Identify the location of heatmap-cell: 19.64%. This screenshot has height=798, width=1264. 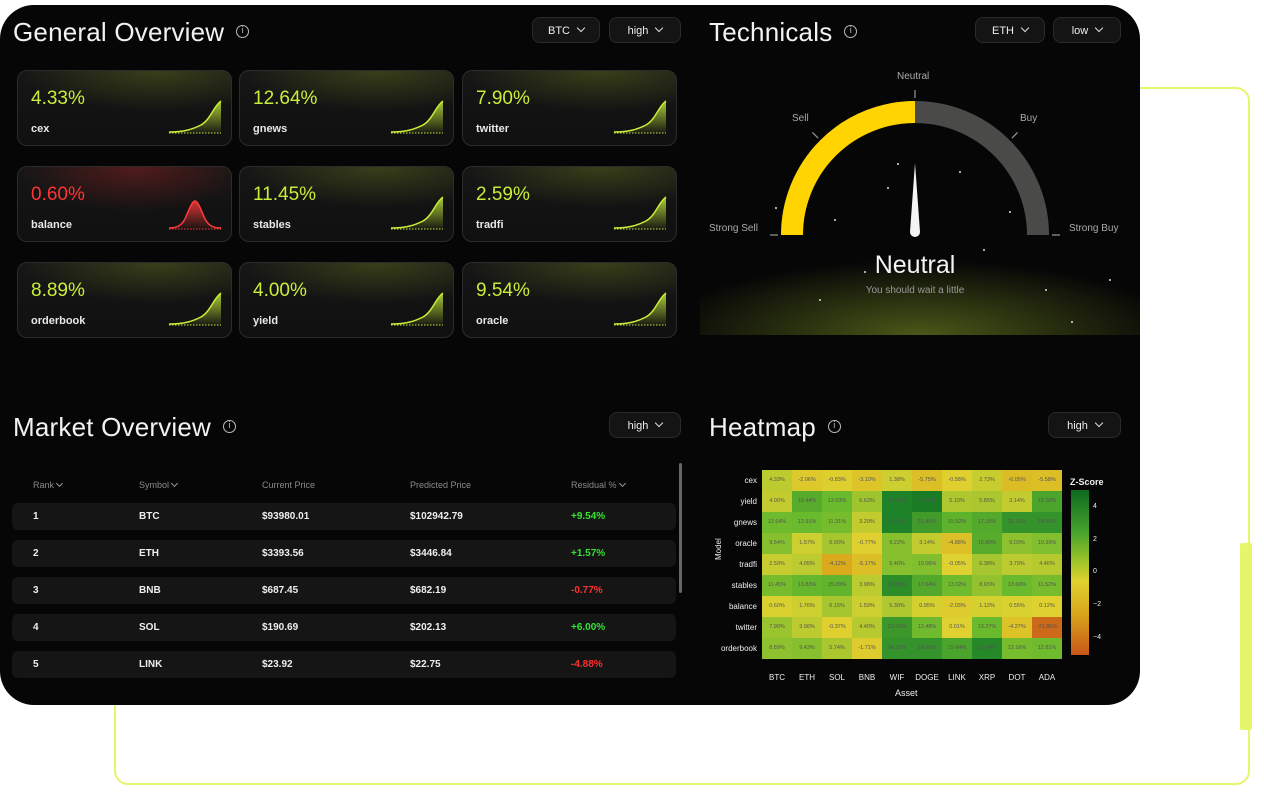
(957, 648).